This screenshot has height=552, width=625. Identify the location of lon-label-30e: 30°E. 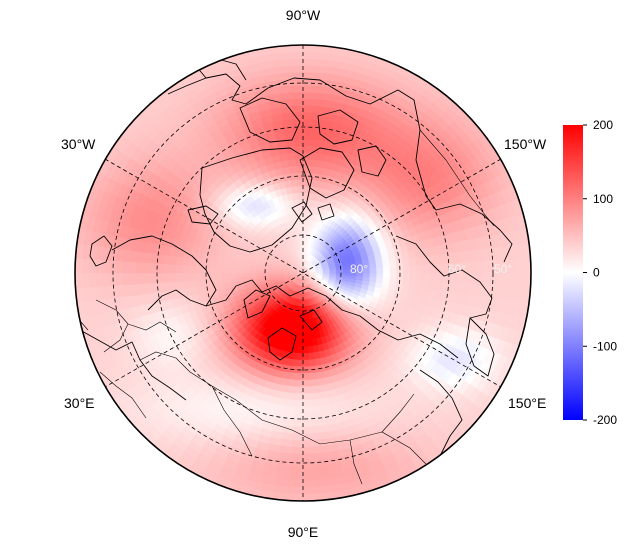
(79, 403).